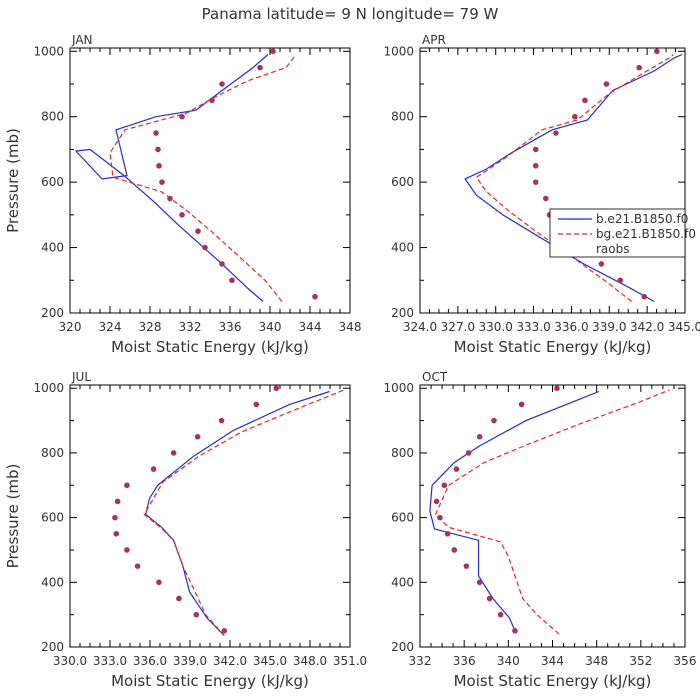 Image resolution: width=700 pixels, height=700 pixels. I want to click on panel-jul-series-b-e21-b1850-f0-line, so click(237, 513).